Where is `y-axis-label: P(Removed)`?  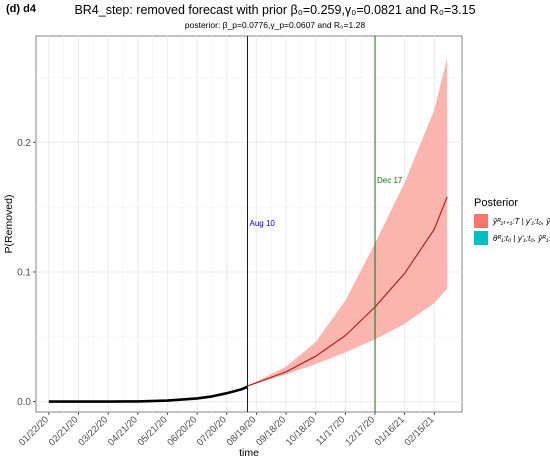
y-axis-label: P(Removed) is located at coordinates (9, 224).